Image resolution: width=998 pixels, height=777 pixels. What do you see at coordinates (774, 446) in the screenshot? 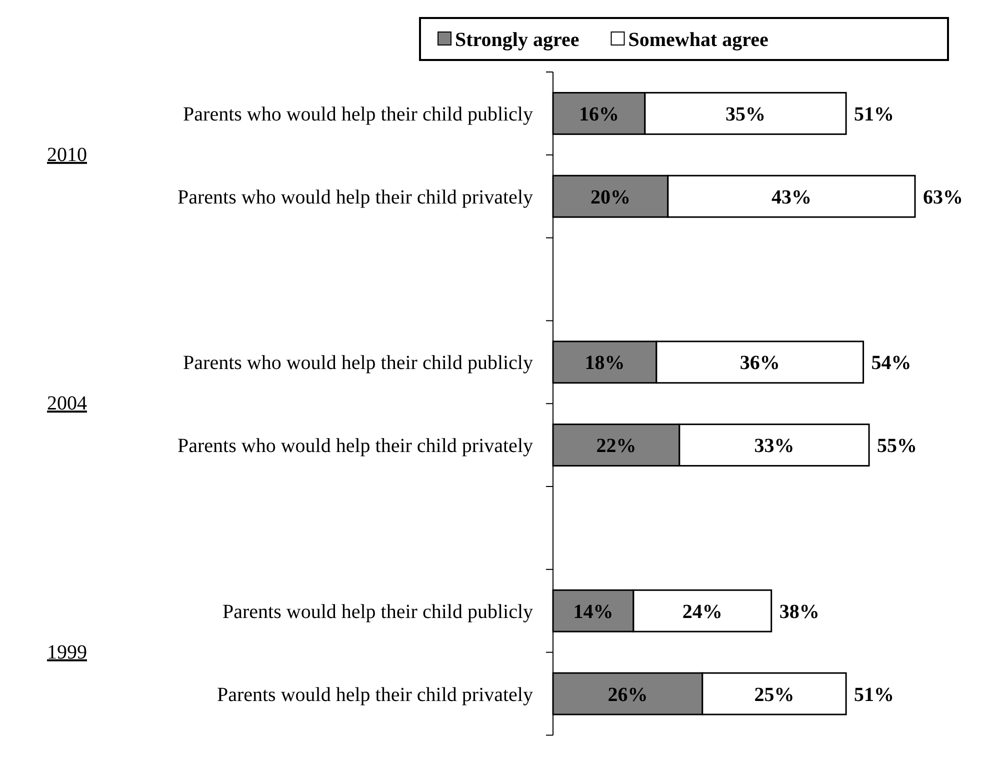
I see `data-label: 33%` at bounding box center [774, 446].